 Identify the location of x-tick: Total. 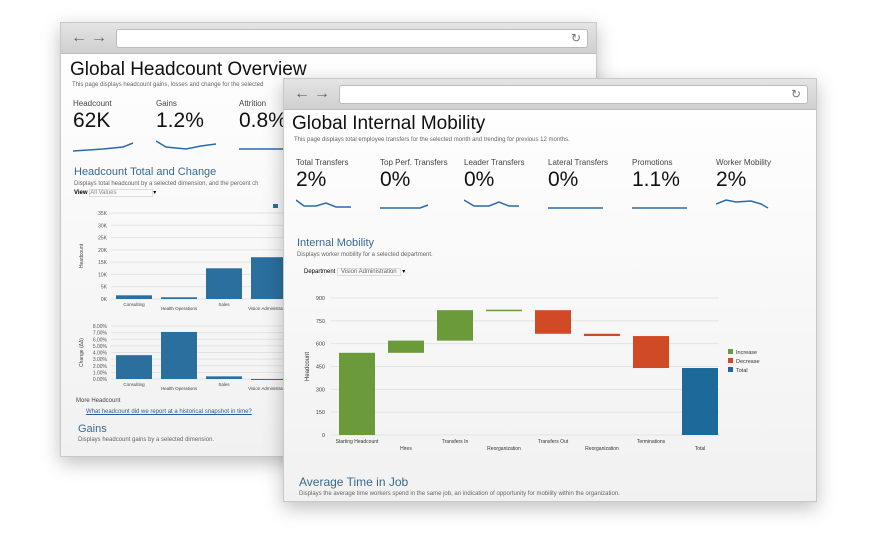
(700, 449).